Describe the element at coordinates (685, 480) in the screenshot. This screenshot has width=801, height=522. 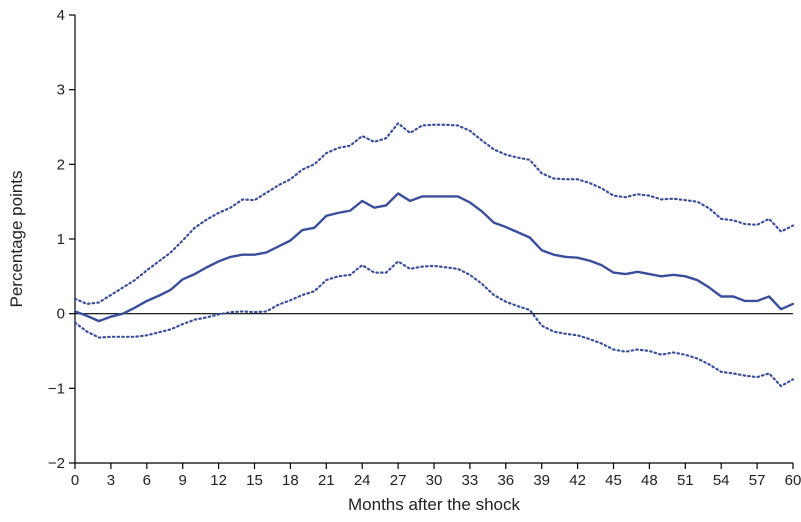
I see `x-tick-label: 51` at that location.